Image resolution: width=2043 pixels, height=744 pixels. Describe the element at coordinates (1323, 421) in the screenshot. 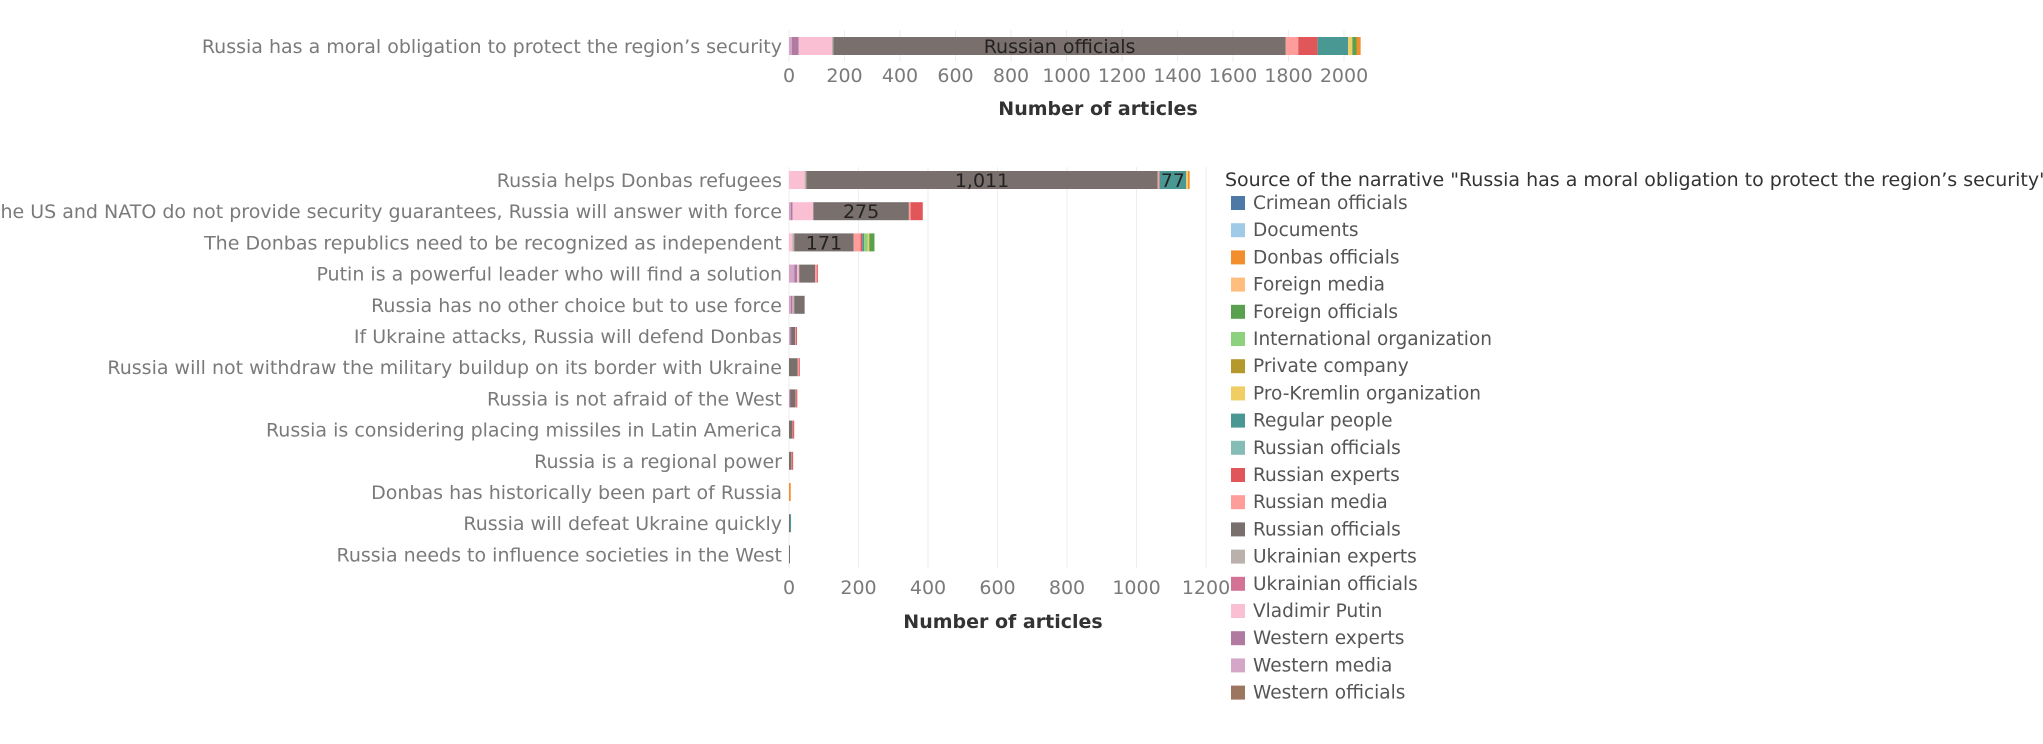

I see `legend-label: Regular people` at that location.